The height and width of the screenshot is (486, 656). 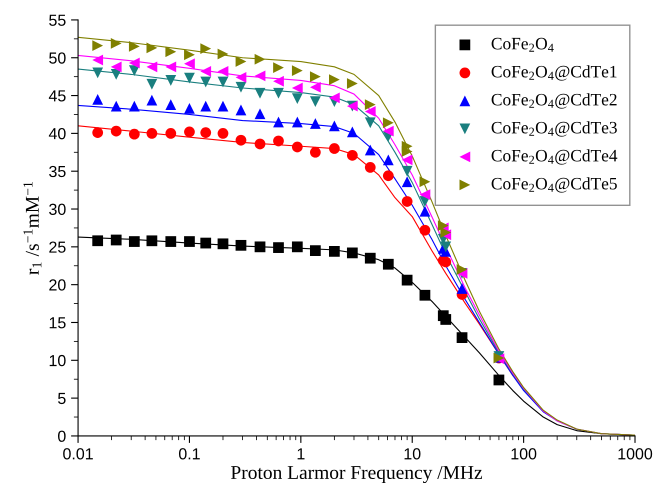 What do you see at coordinates (523, 45) in the screenshot?
I see `legend-label: CoFe$_{2}$O$_{4}$` at bounding box center [523, 45].